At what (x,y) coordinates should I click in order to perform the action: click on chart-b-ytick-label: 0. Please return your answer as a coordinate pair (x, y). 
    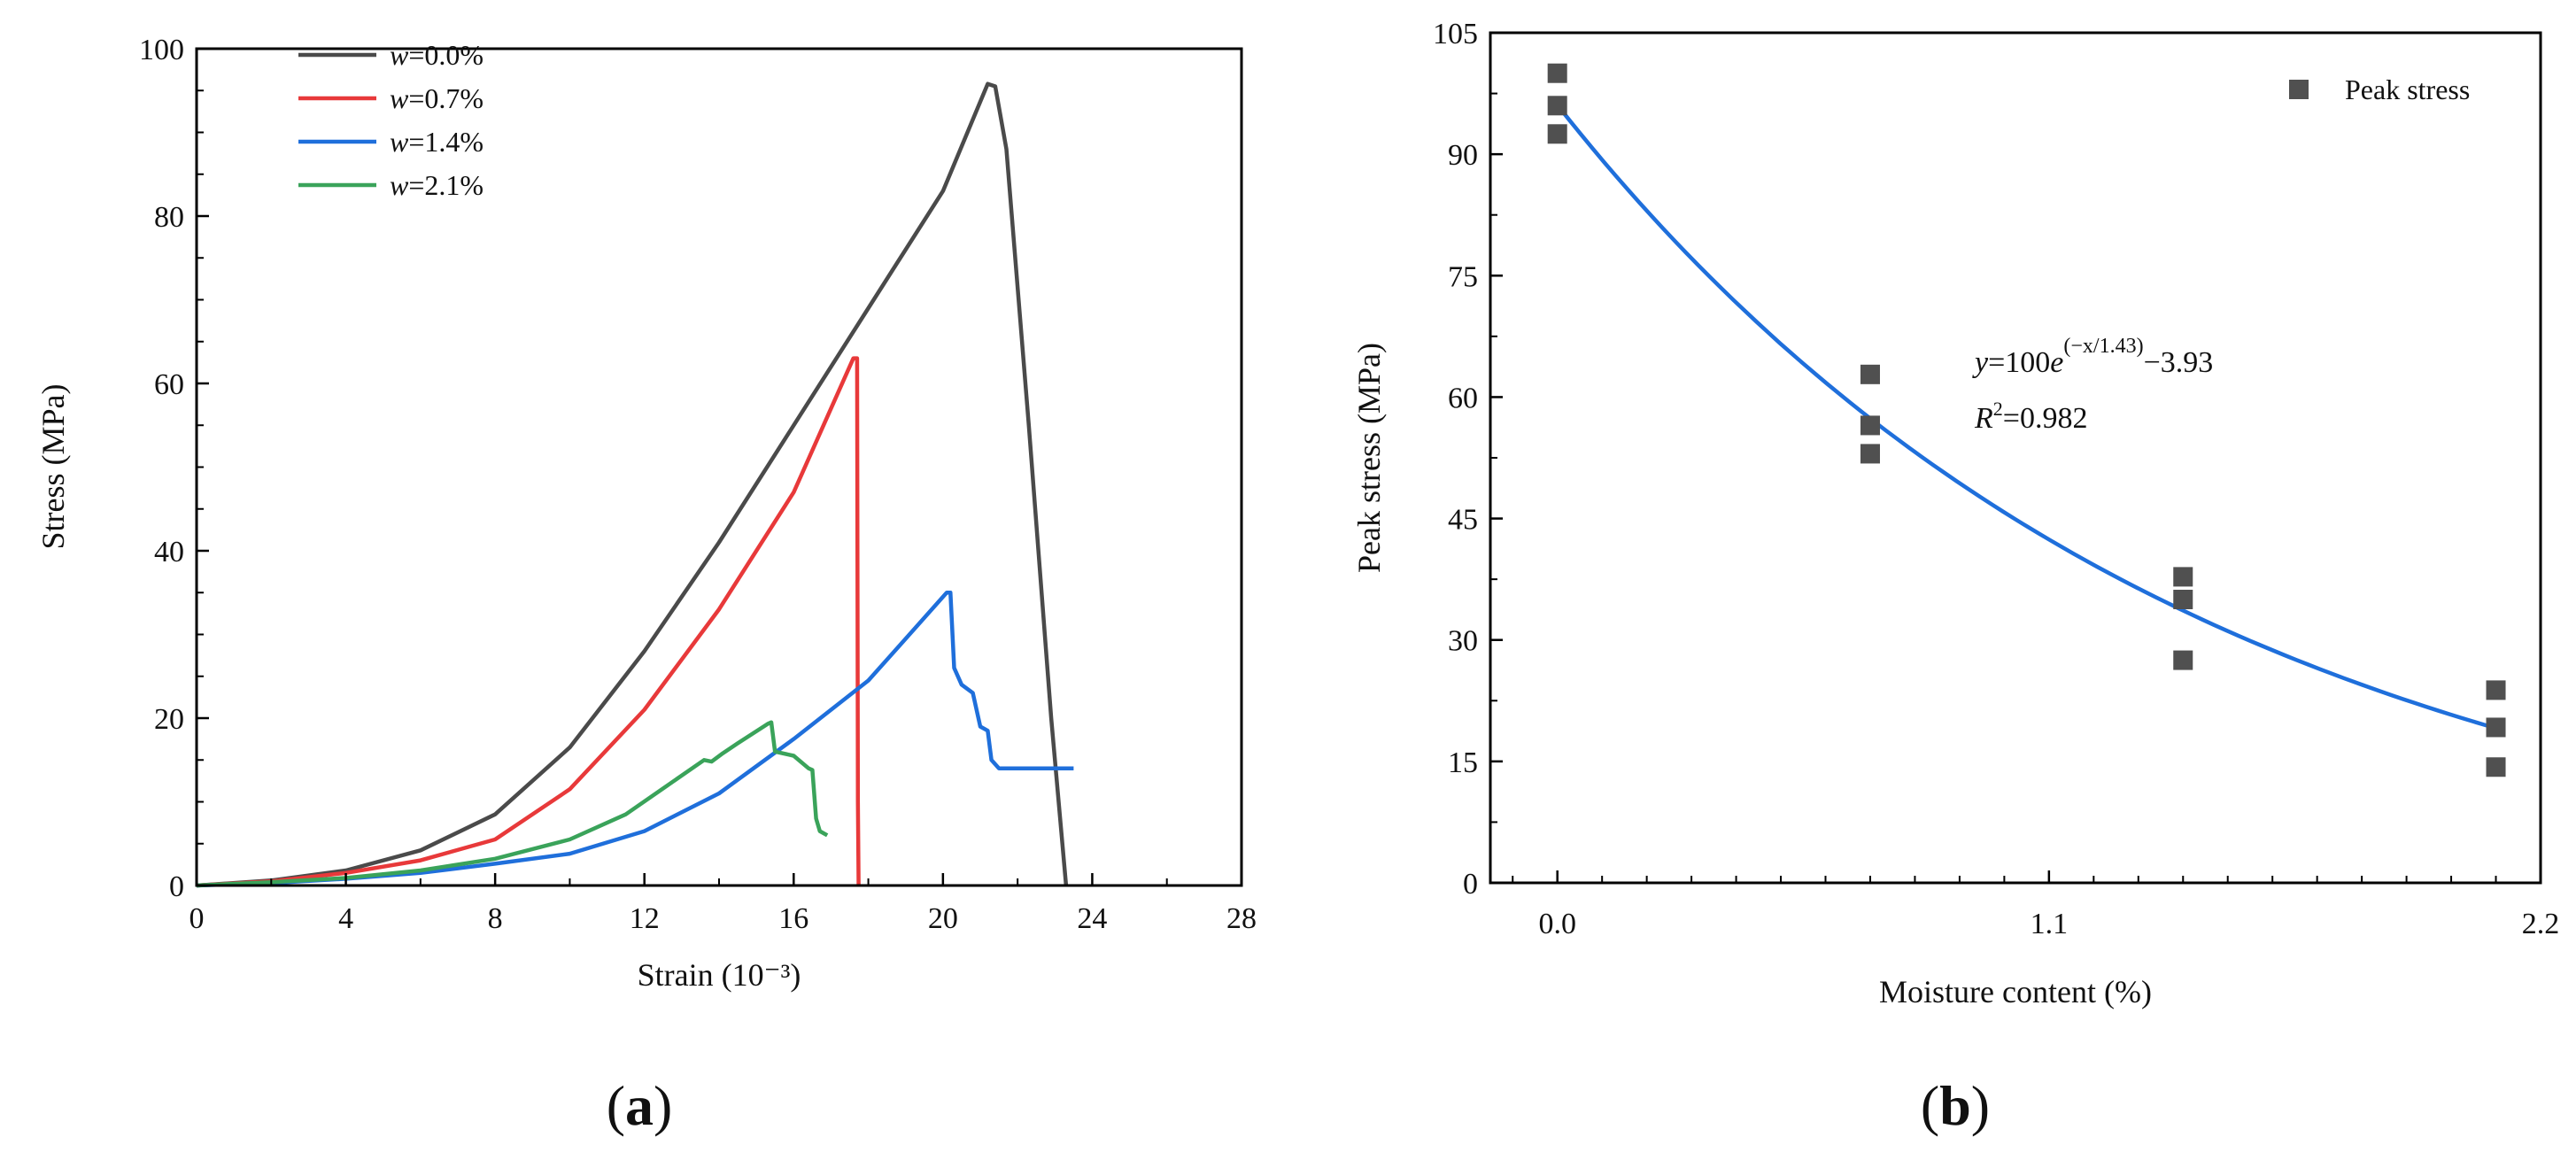
    Looking at the image, I should click on (1470, 885).